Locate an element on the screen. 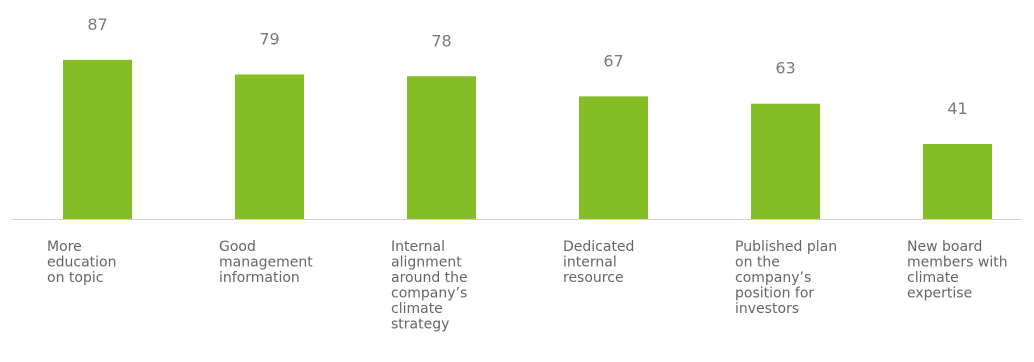 The height and width of the screenshot is (362, 1034). data-label-5: 63 is located at coordinates (785, 68).